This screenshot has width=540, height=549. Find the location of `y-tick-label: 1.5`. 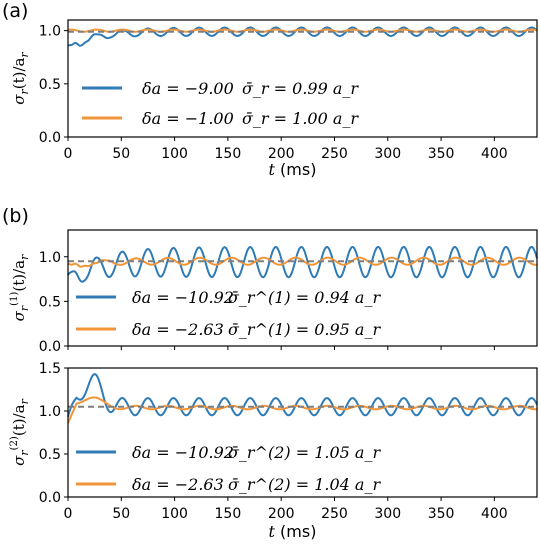

y-tick-label: 1.5 is located at coordinates (50, 369).